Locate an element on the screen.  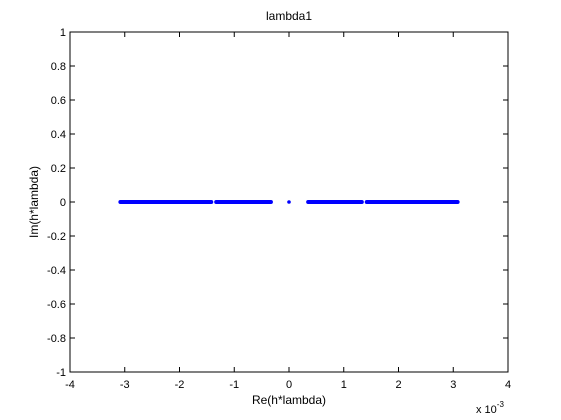
y-axis-label: Im(h*lambda) is located at coordinates (34, 202).